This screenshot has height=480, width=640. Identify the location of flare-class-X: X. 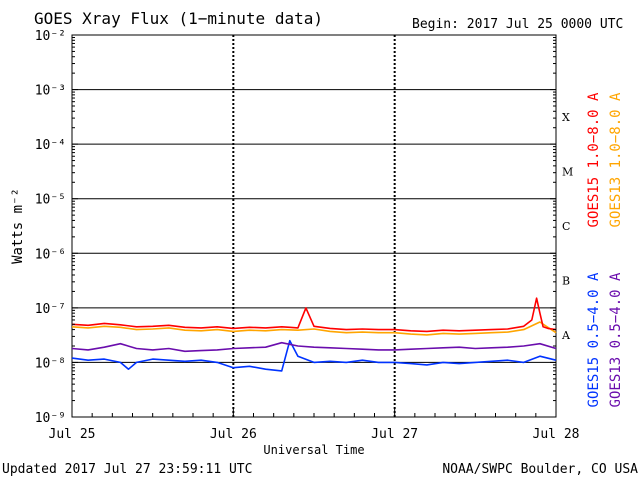
(566, 117).